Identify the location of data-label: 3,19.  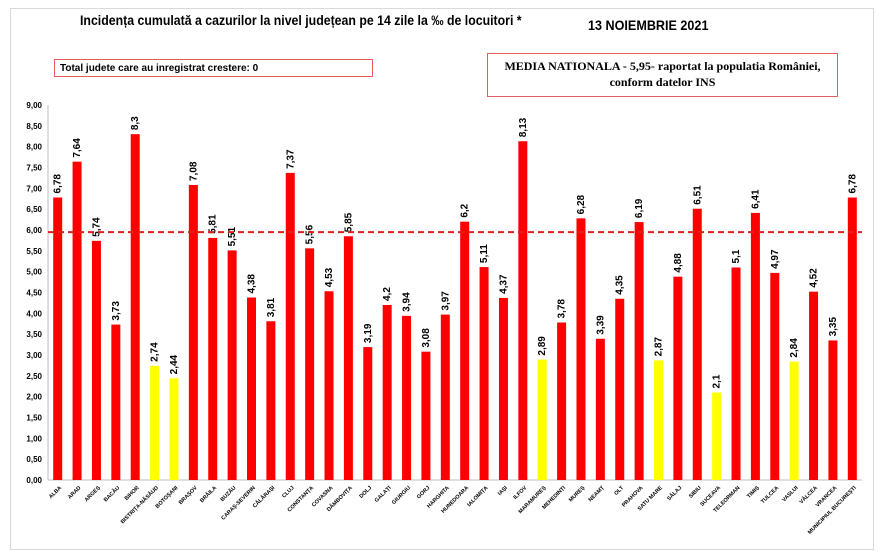
(368, 333).